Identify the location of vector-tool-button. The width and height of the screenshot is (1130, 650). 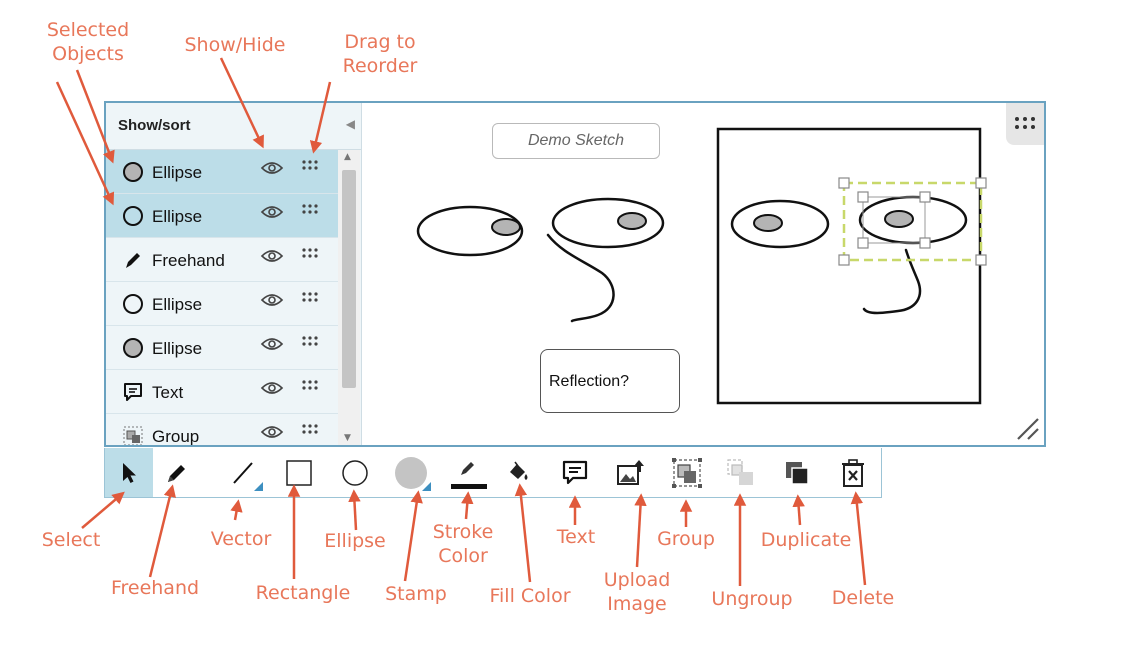
(243, 472).